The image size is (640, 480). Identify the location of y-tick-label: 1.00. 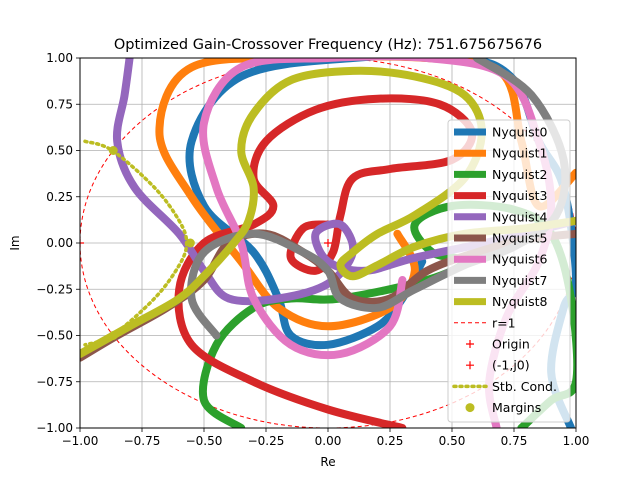
(59, 58).